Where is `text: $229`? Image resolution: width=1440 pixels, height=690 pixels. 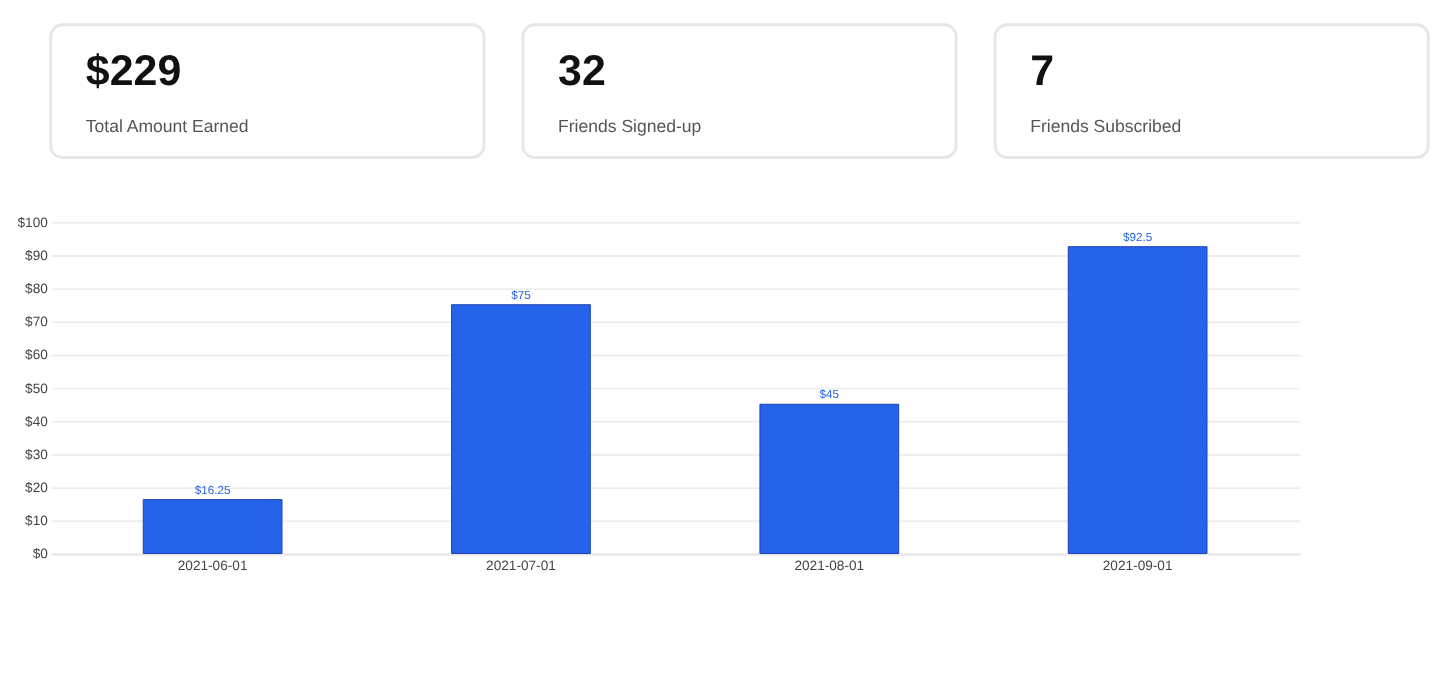 text: $229 is located at coordinates (133, 71).